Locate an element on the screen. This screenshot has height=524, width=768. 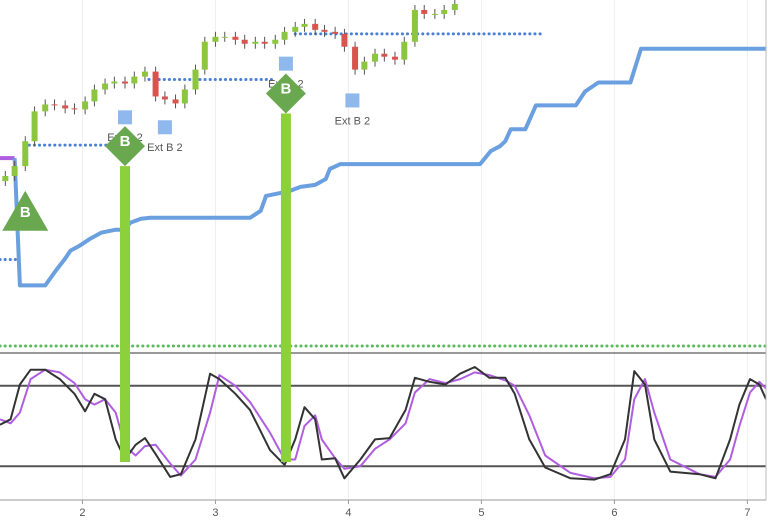
x-tick-label: 3 is located at coordinates (215, 513).